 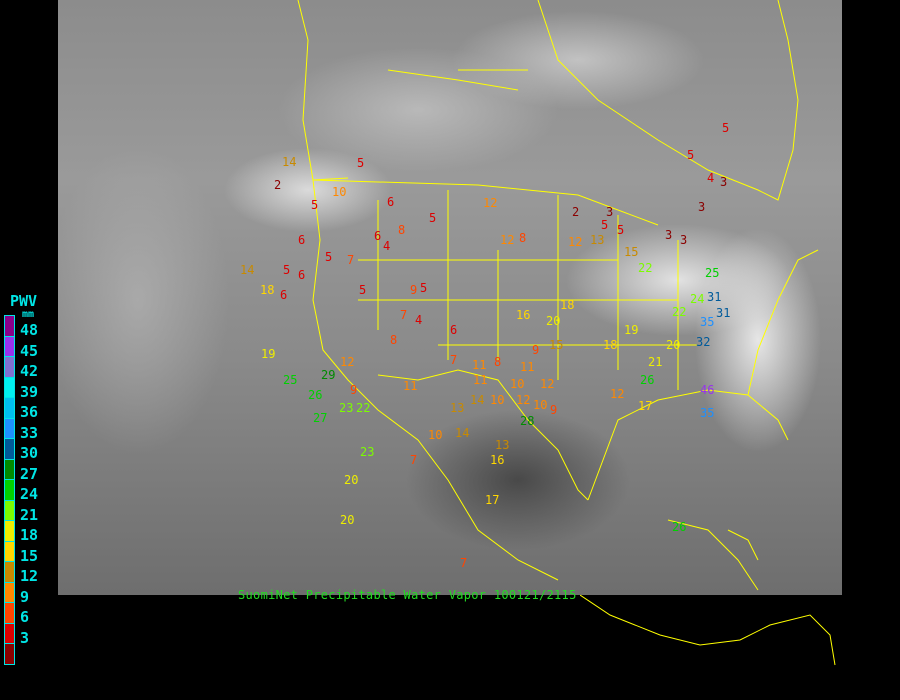 What do you see at coordinates (29, 555) in the screenshot?
I see `legend-label: 15` at bounding box center [29, 555].